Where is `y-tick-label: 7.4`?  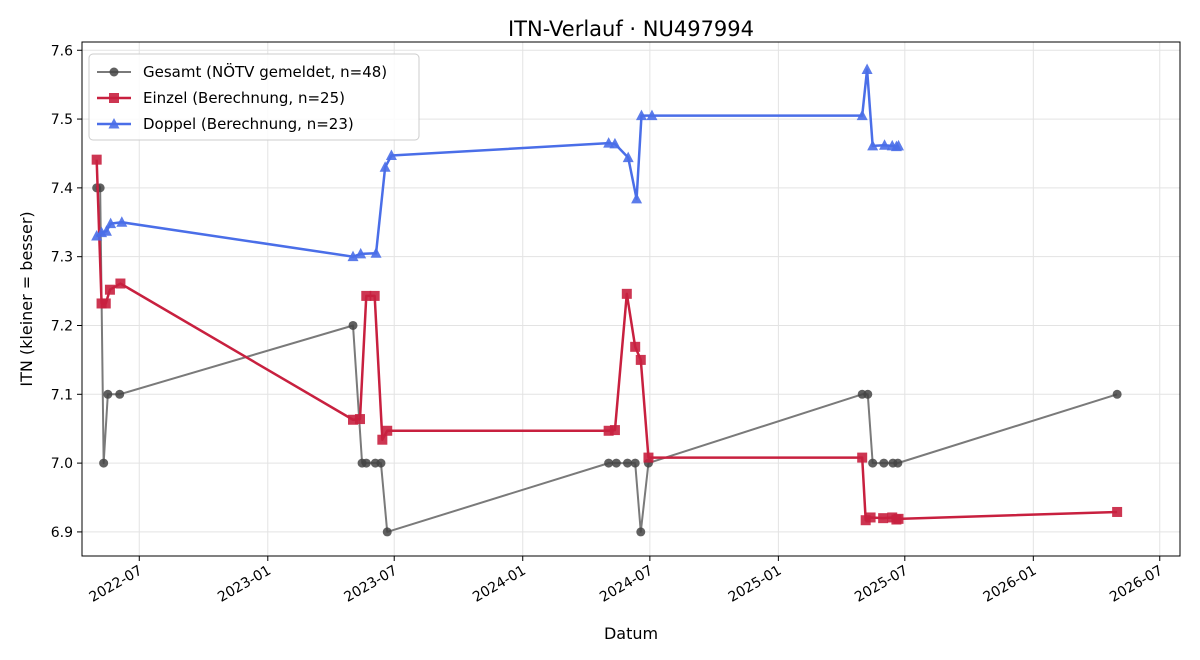 y-tick-label: 7.4 is located at coordinates (62, 189).